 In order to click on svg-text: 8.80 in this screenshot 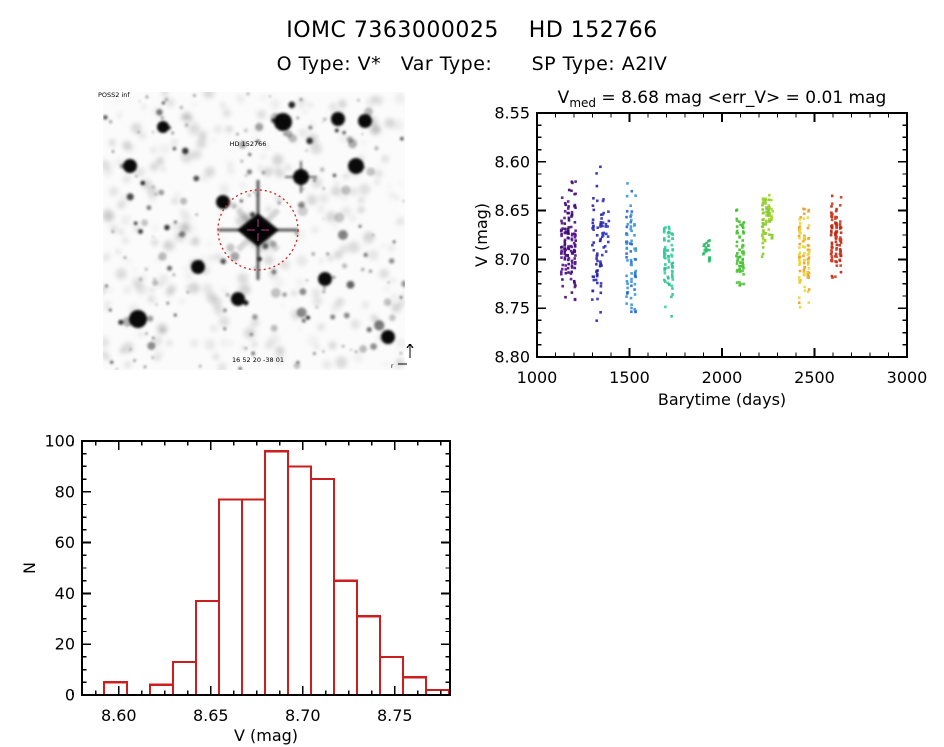, I will do `click(512, 357)`.